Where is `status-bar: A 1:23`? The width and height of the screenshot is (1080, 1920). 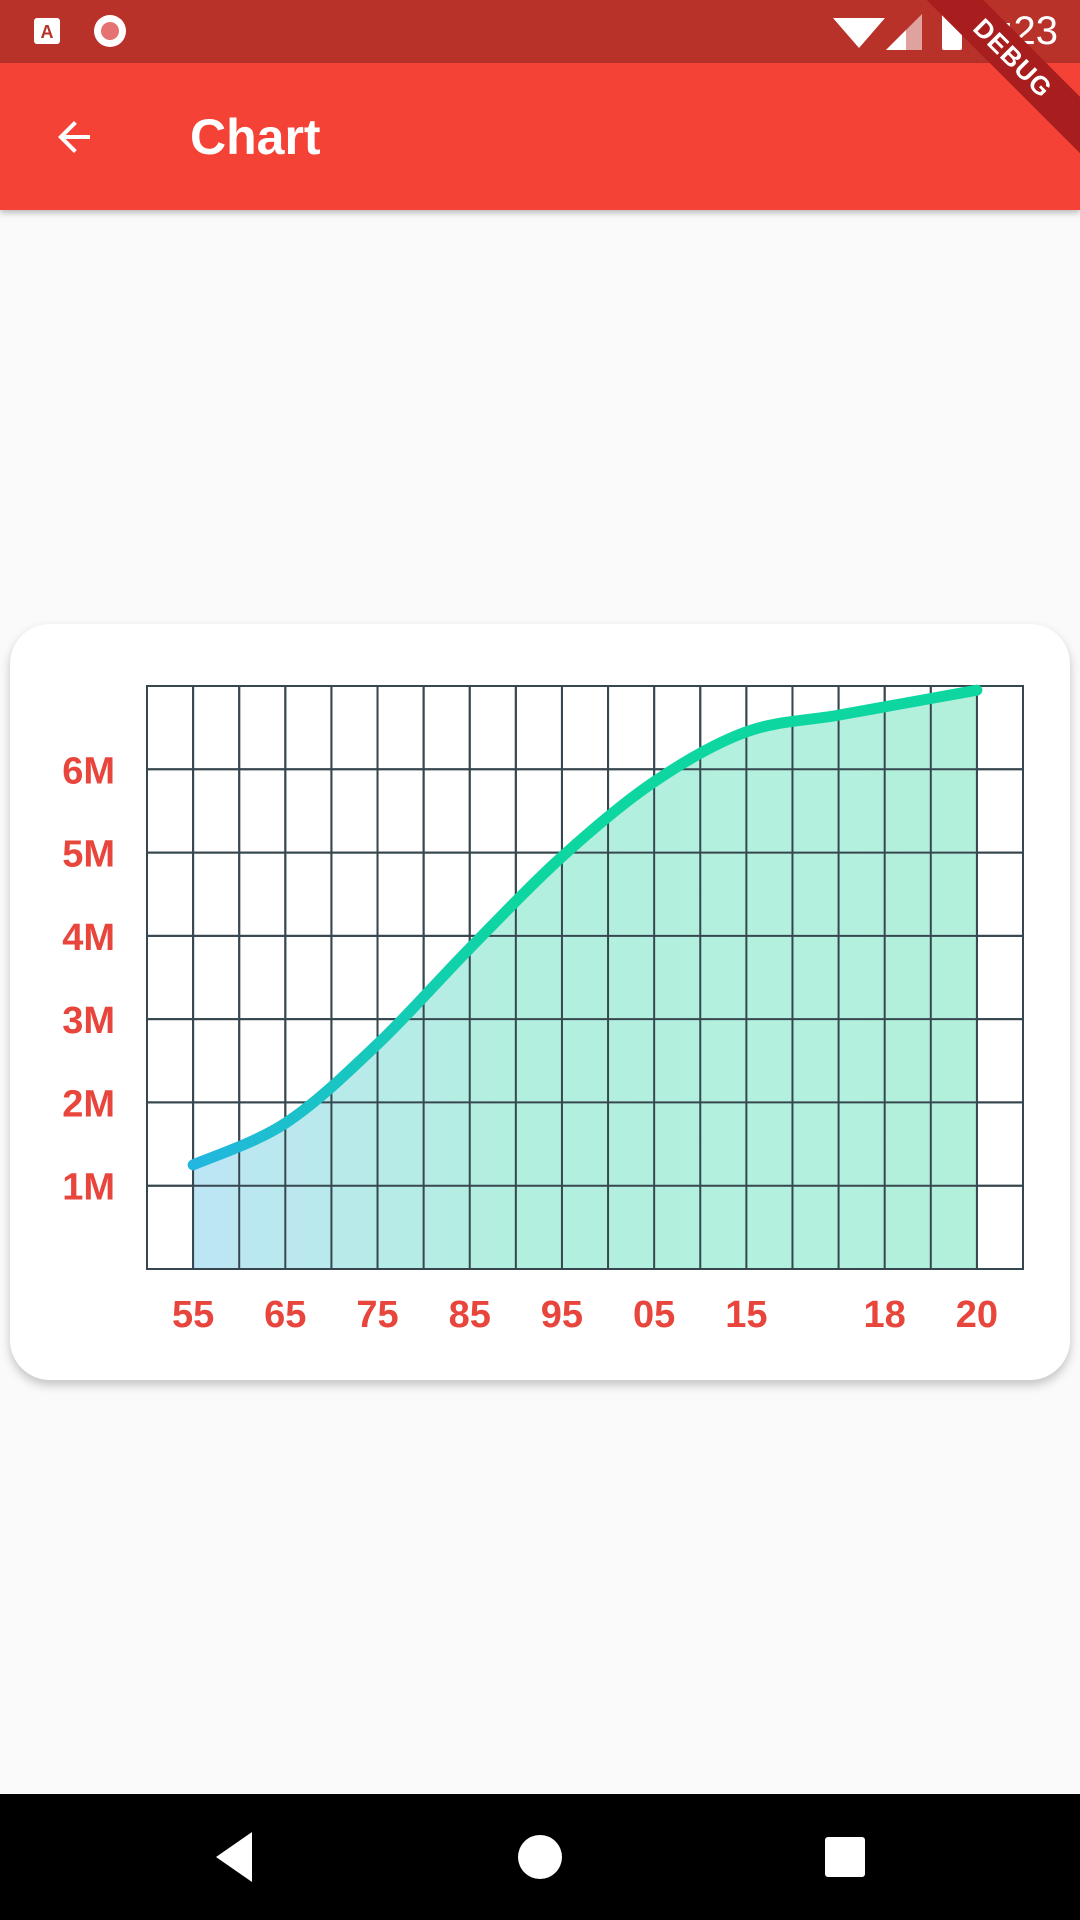
status-bar: A 1:23 is located at coordinates (540, 31).